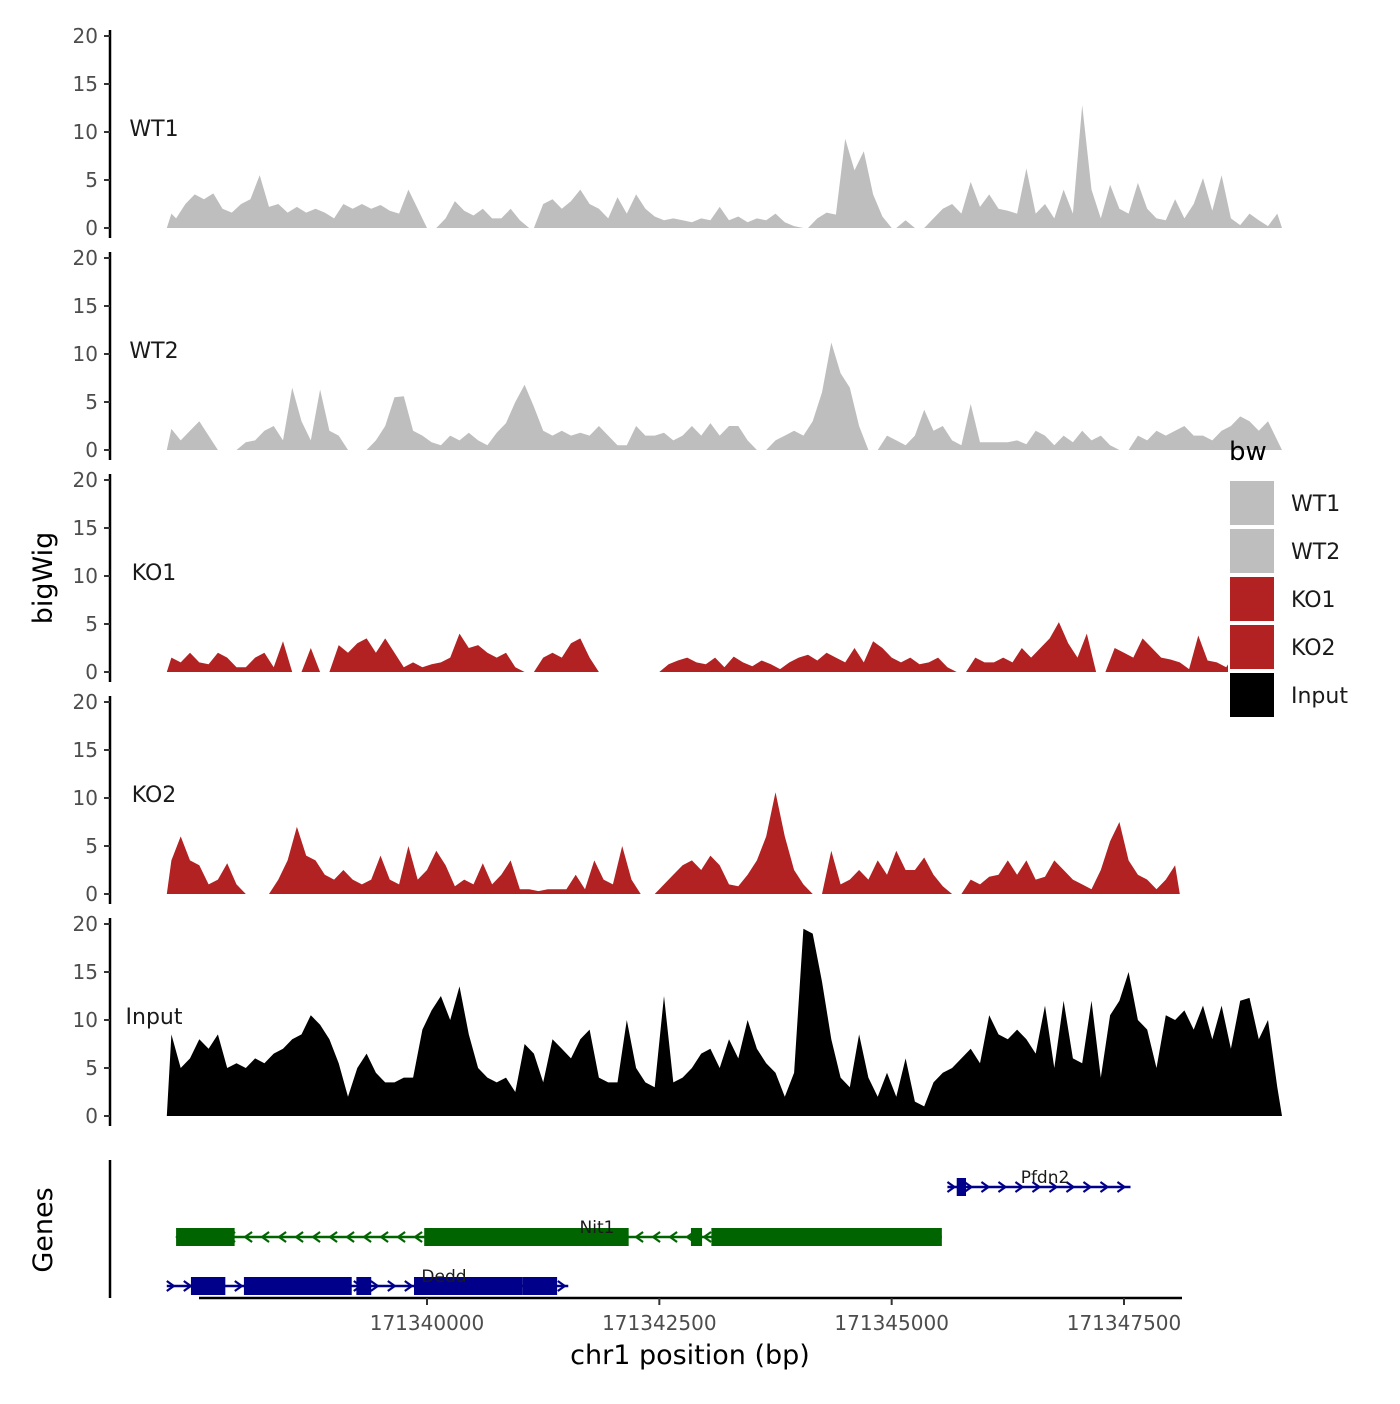 The height and width of the screenshot is (1404, 1400). I want to click on x-axis-title: chr1 position (bp), so click(690, 1355).